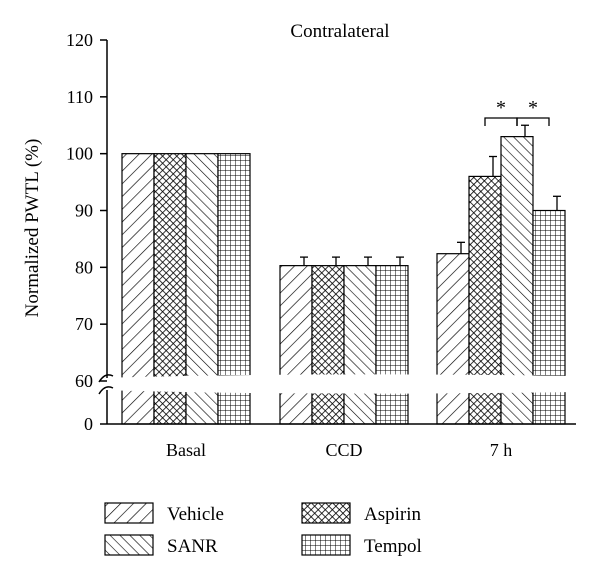 The image size is (600, 579). What do you see at coordinates (360, 345) in the screenshot?
I see `bar-sanr-ccd` at bounding box center [360, 345].